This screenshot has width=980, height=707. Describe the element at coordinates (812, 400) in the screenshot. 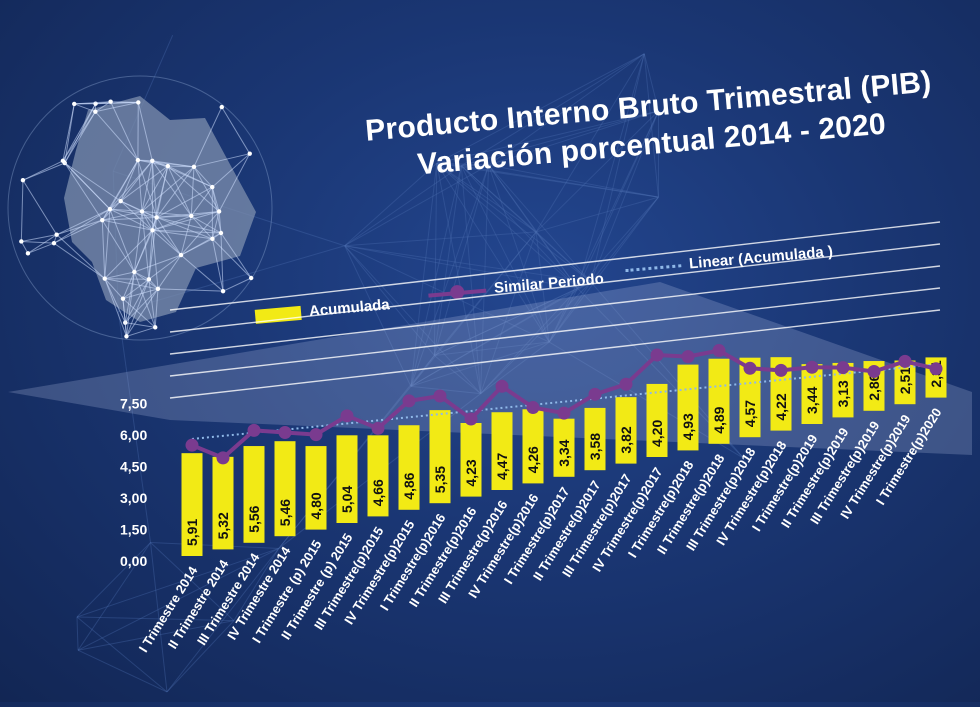

I see `bar-data-label: 3,44` at that location.